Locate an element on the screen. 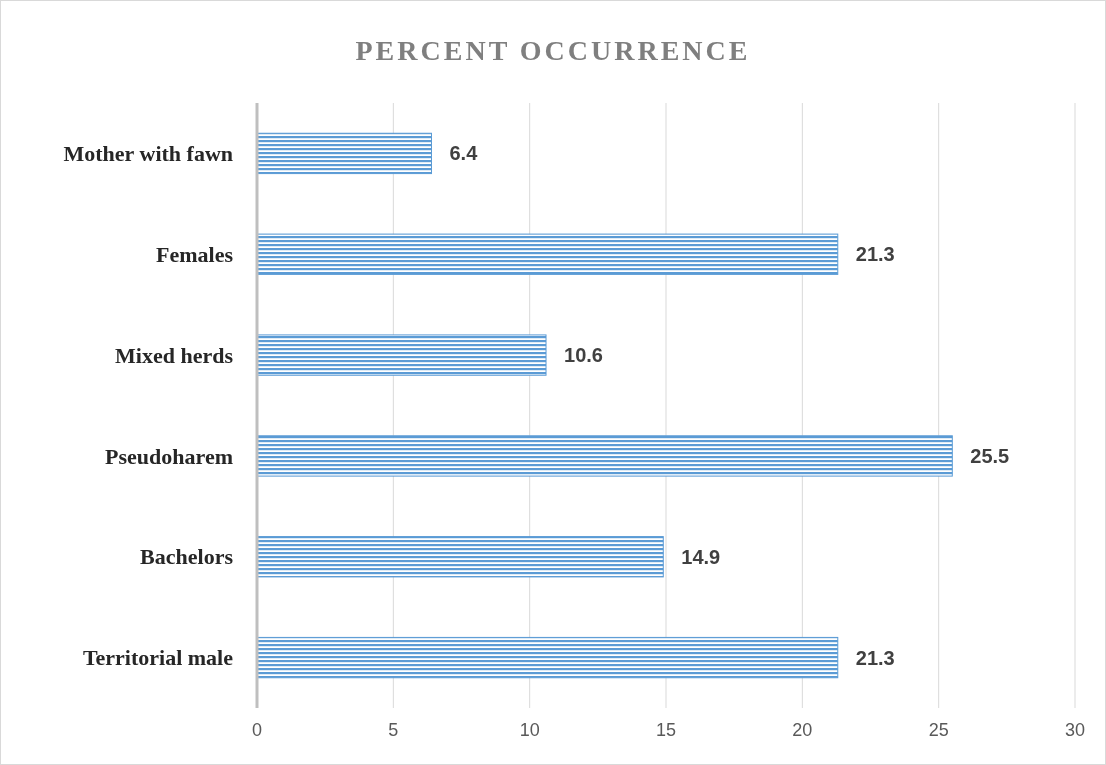 This screenshot has width=1106, height=765. y-tick-label: Mixed herds is located at coordinates (174, 355).